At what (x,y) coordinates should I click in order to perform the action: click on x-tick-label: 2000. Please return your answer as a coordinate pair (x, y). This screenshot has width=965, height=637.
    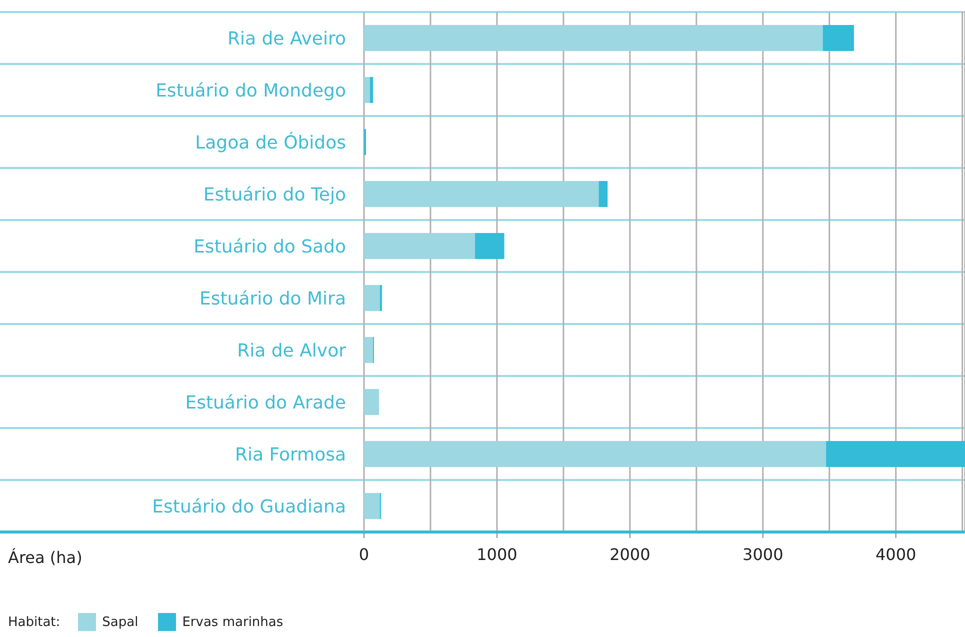
    Looking at the image, I should click on (630, 554).